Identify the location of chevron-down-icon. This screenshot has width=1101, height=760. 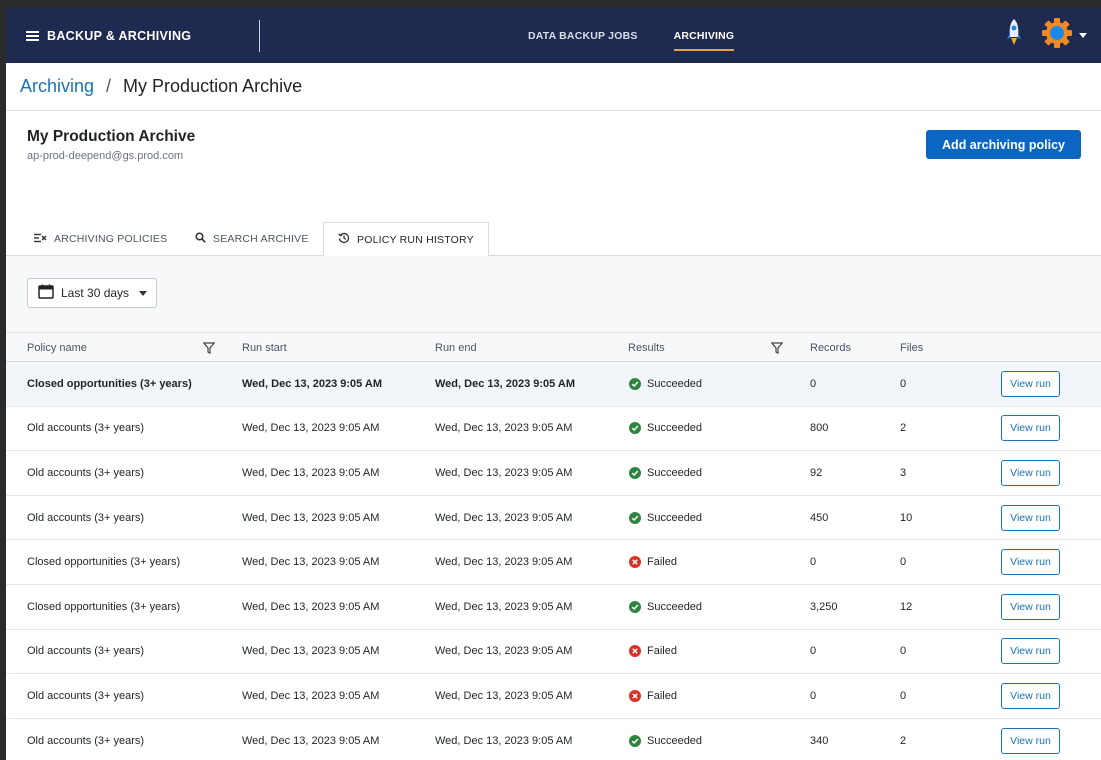
(1083, 35).